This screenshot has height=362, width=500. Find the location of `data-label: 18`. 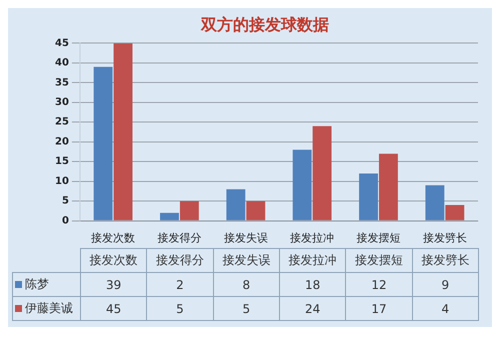

data-label: 18 is located at coordinates (312, 284).